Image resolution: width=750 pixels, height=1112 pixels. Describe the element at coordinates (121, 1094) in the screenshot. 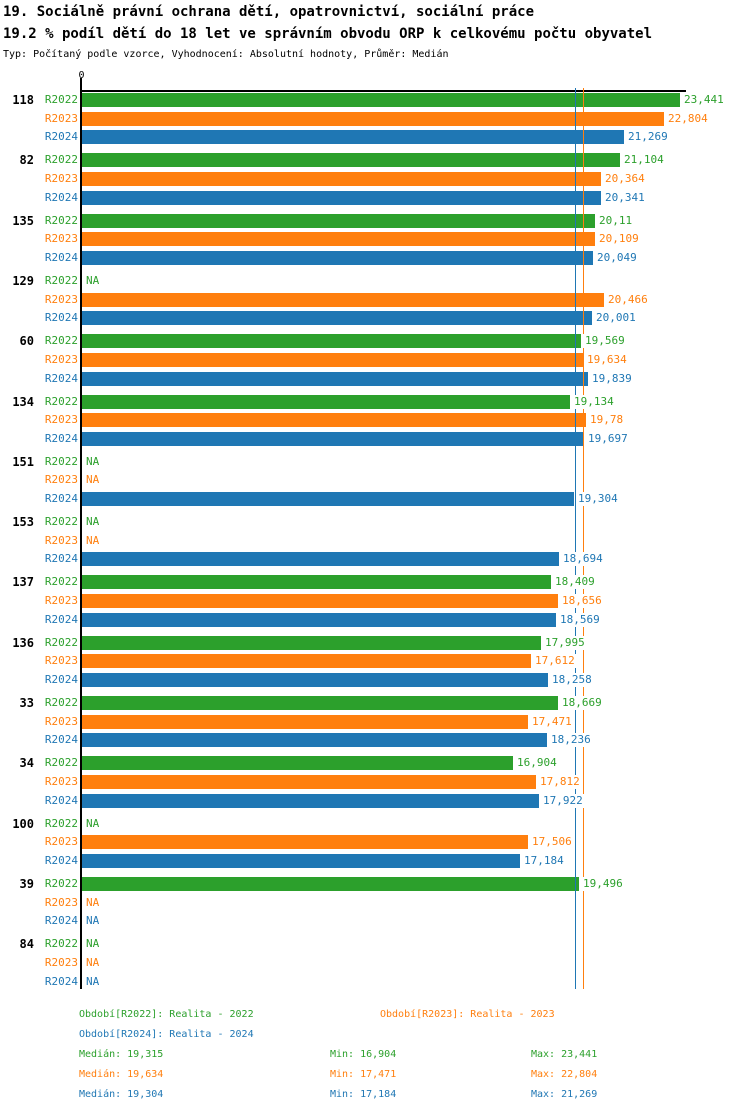

I see `legend-median-r2024: Medián: 19,304` at that location.